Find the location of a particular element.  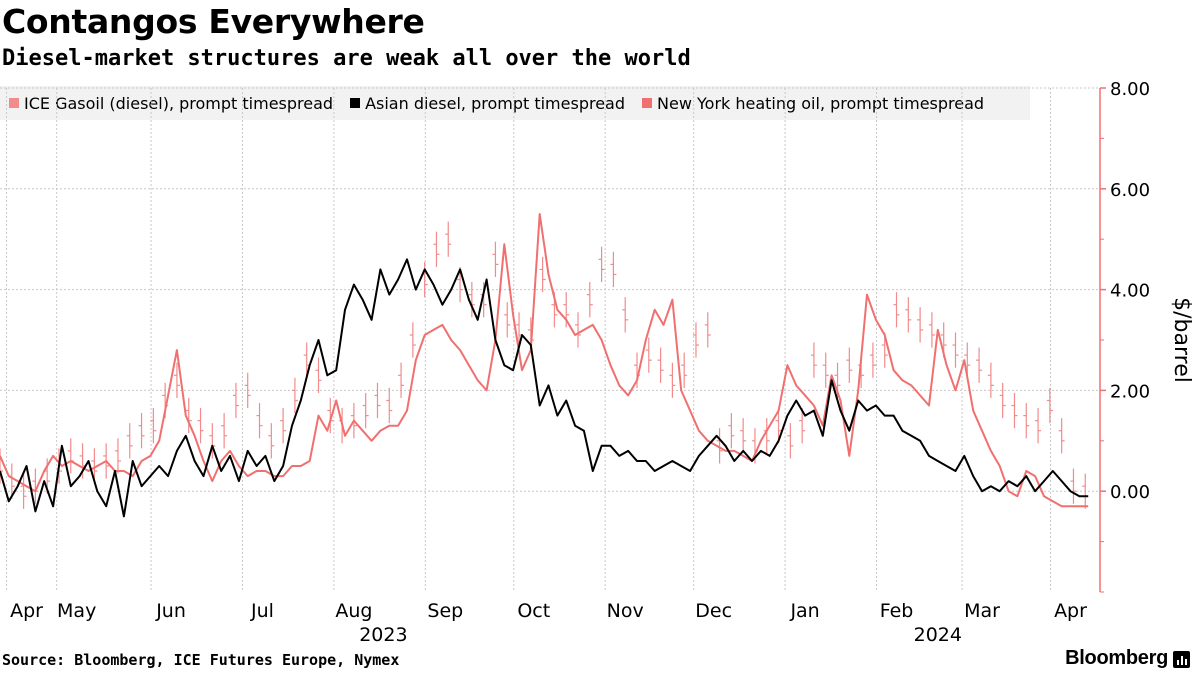

x-tick-label: Nov is located at coordinates (625, 611).